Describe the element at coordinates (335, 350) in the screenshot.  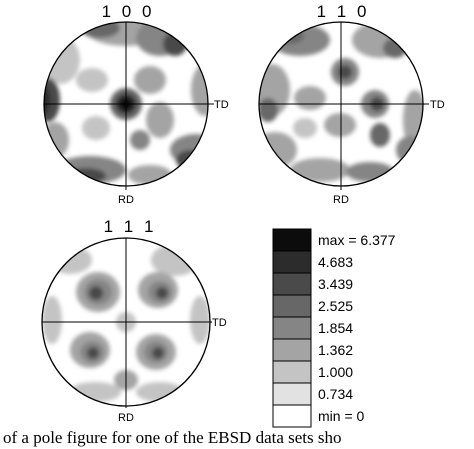
I see `legend-label: 1.362` at that location.